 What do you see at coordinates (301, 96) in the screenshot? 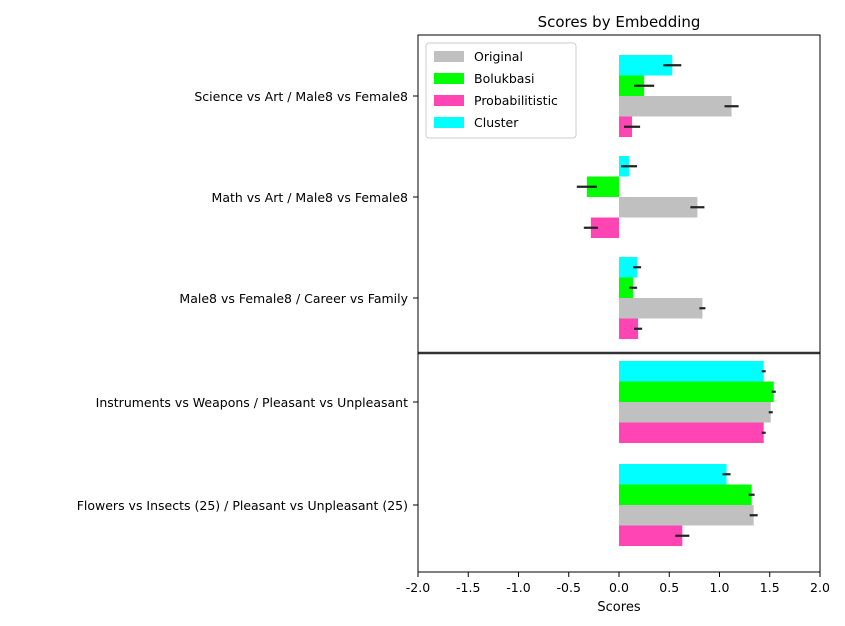
I see `y-tick-label: Science vs Art / Male8 vs Female8` at bounding box center [301, 96].